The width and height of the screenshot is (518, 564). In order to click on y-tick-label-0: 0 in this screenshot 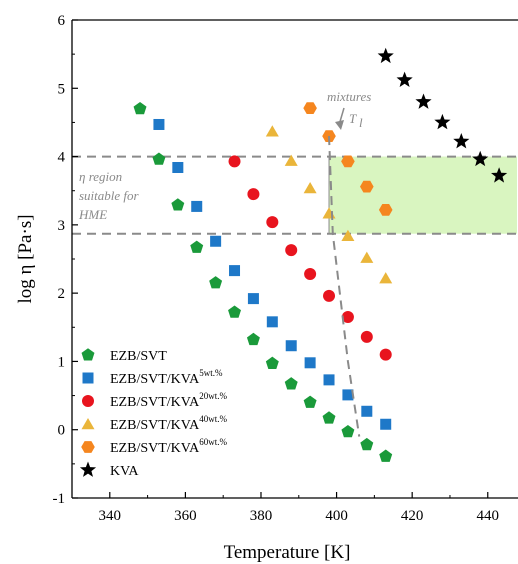, I will do `click(62, 431)`.